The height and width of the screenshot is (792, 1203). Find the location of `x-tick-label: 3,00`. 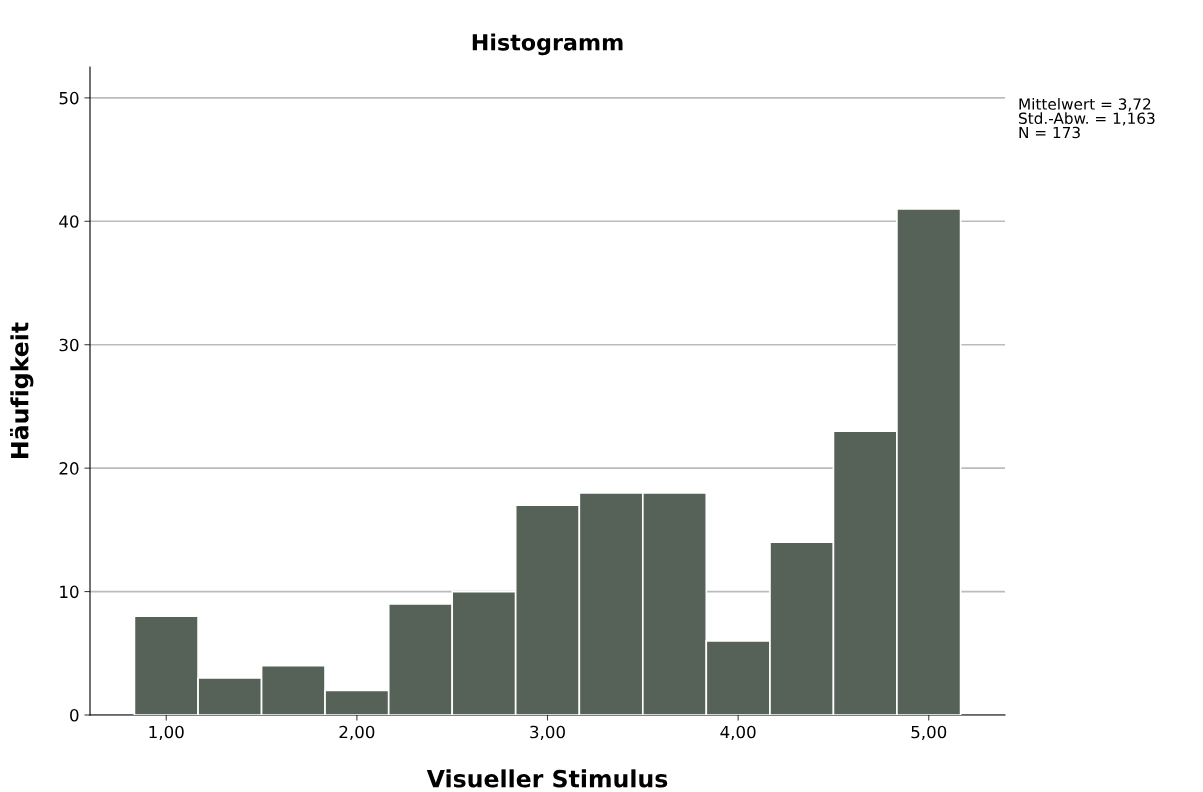

x-tick-label: 3,00 is located at coordinates (547, 733).